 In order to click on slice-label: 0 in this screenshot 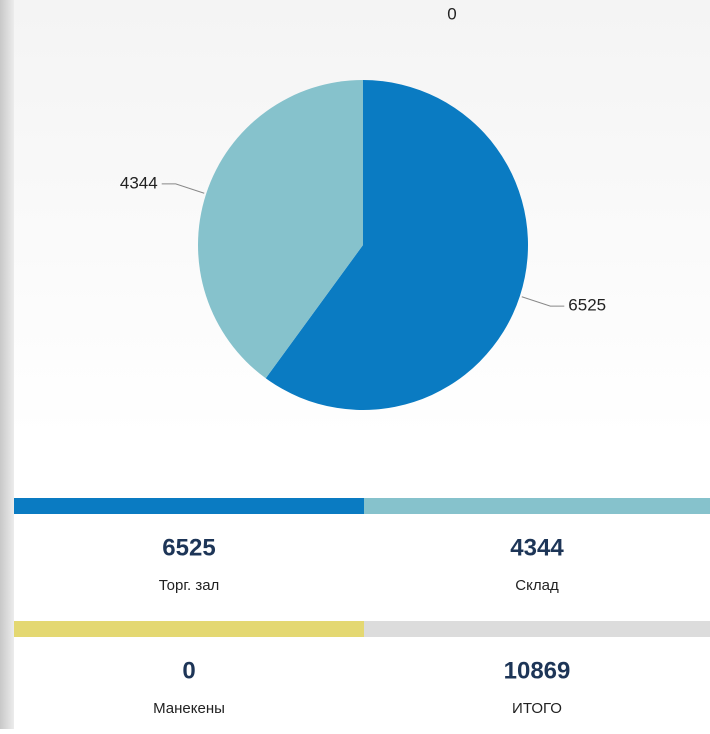, I will do `click(451, 13)`.